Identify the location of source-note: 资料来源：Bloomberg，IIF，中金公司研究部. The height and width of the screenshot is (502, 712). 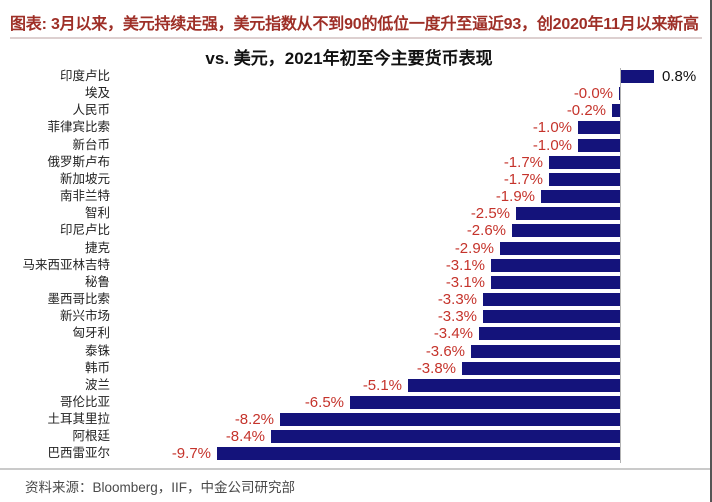
(160, 487).